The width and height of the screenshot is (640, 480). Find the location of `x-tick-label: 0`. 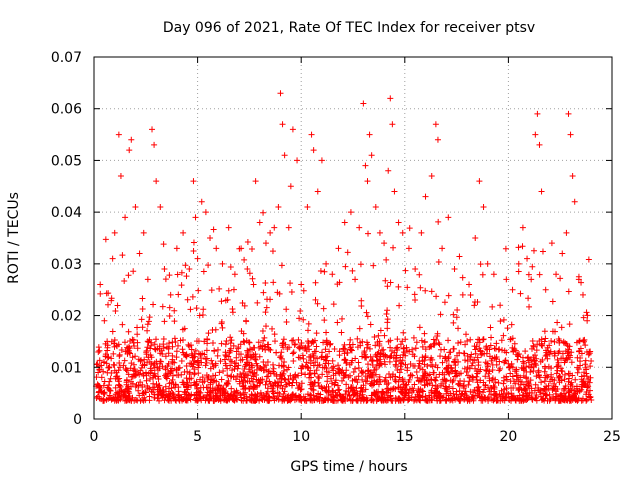

x-tick-label: 0 is located at coordinates (94, 437).